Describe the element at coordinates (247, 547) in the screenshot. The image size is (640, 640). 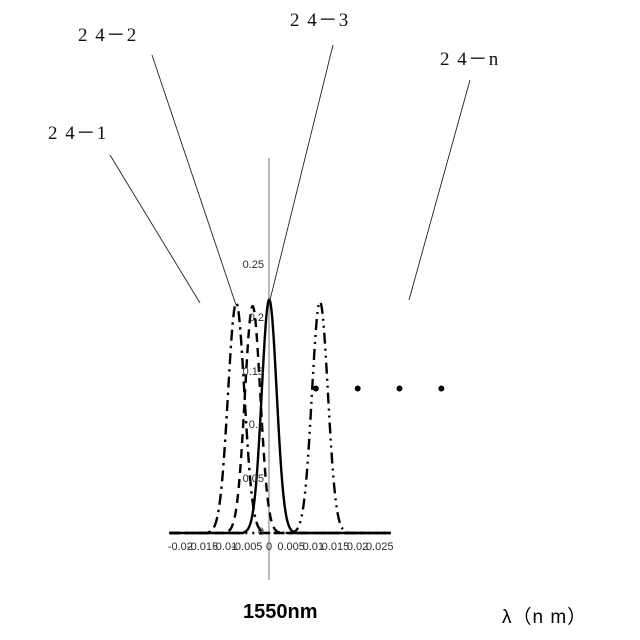
I see `x-tick-label-3: -0.005` at that location.